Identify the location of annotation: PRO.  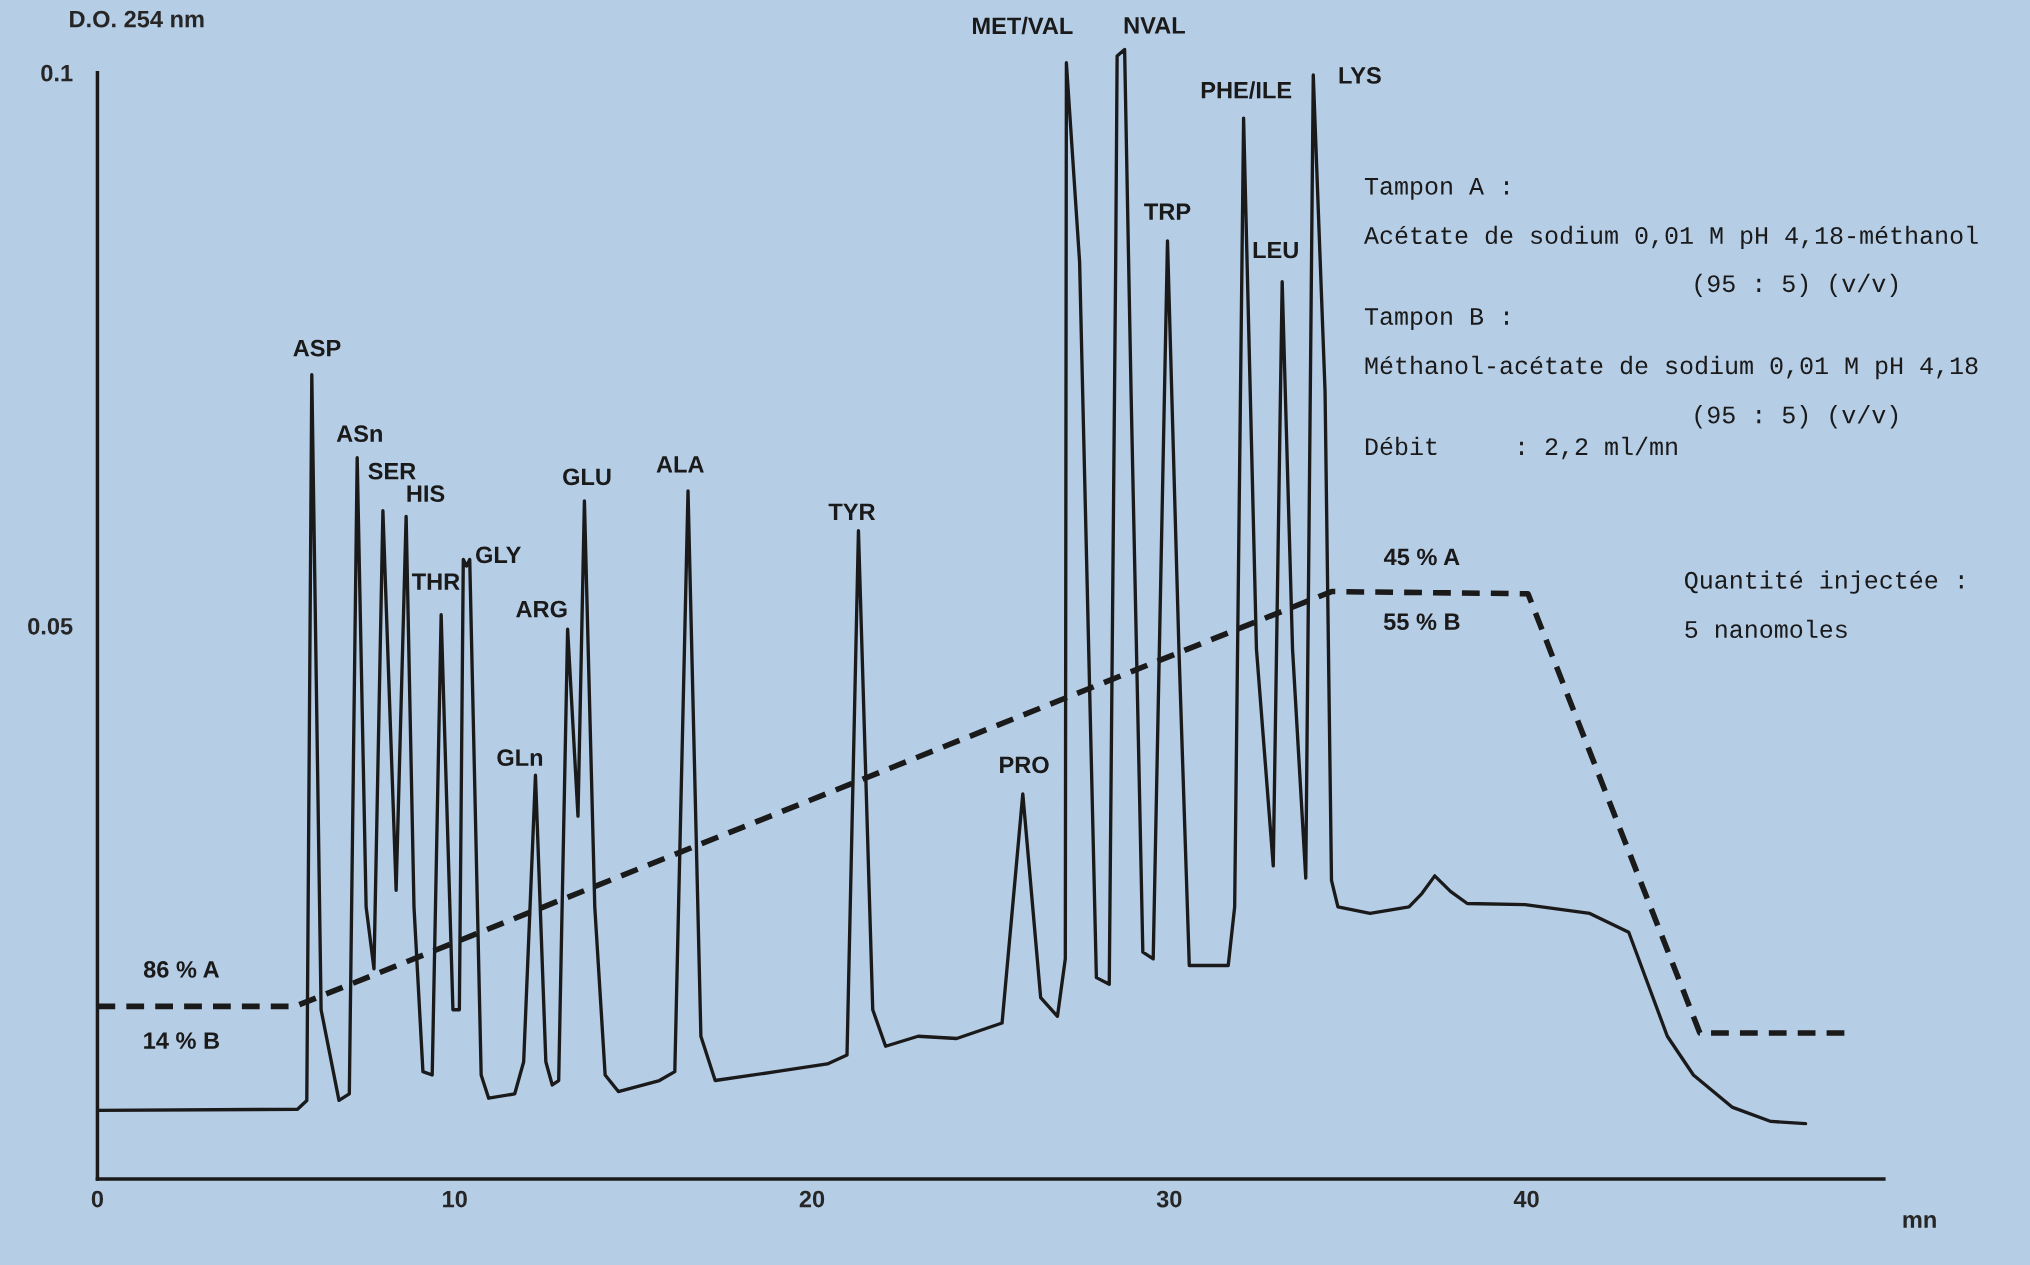
(1024, 765).